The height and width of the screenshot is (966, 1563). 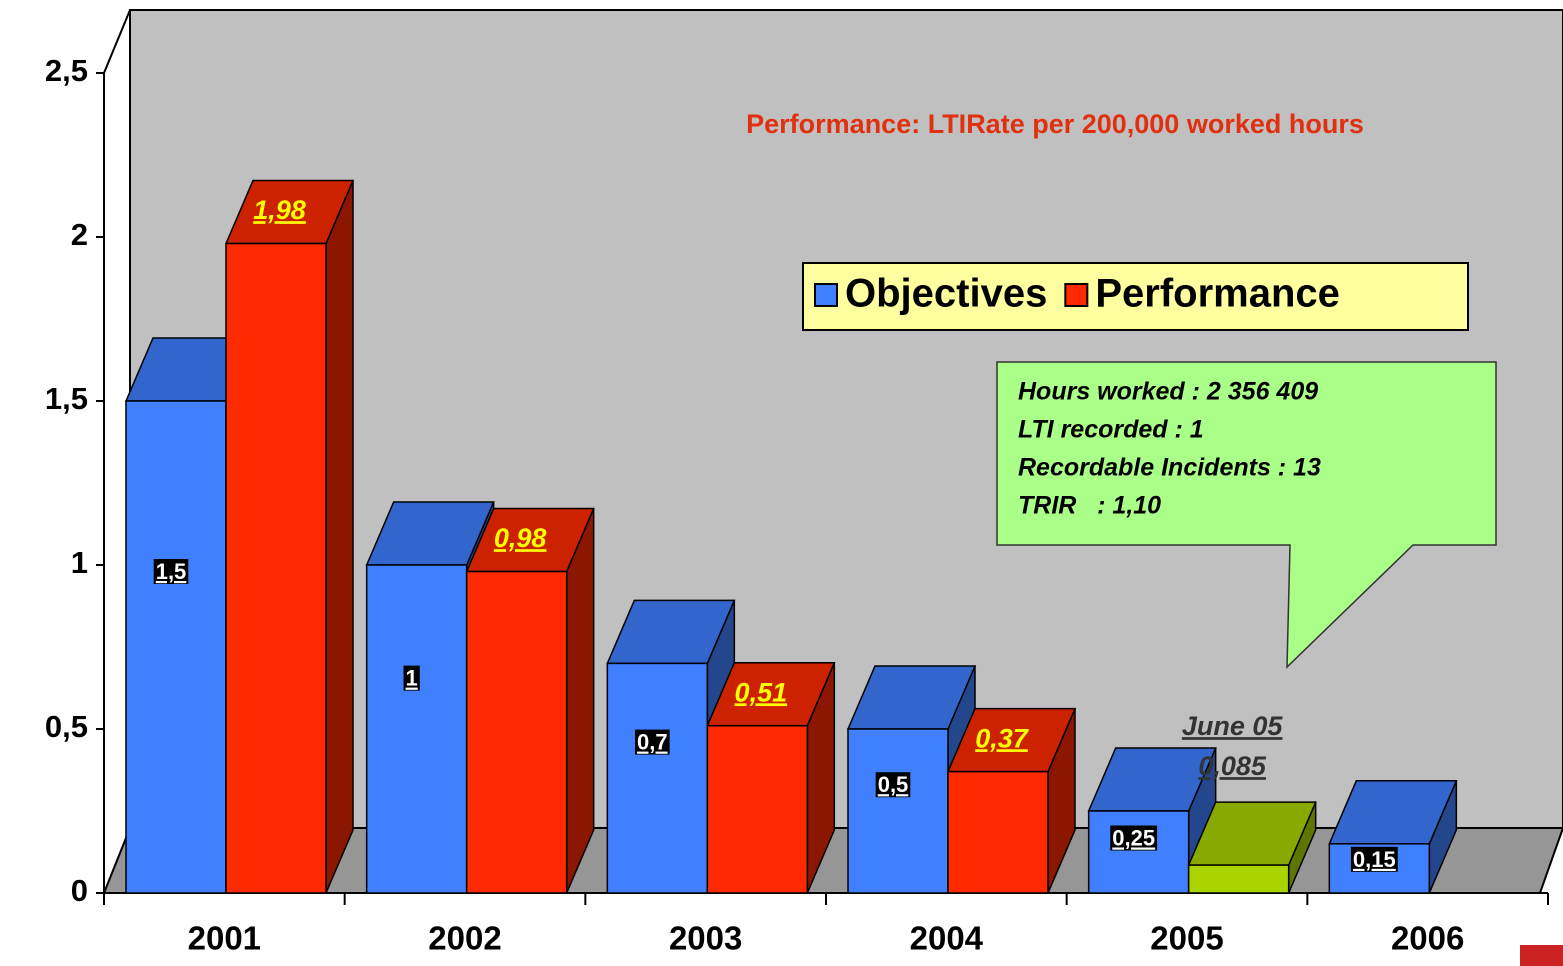 I want to click on value-label: 0,25, so click(x=1133, y=838).